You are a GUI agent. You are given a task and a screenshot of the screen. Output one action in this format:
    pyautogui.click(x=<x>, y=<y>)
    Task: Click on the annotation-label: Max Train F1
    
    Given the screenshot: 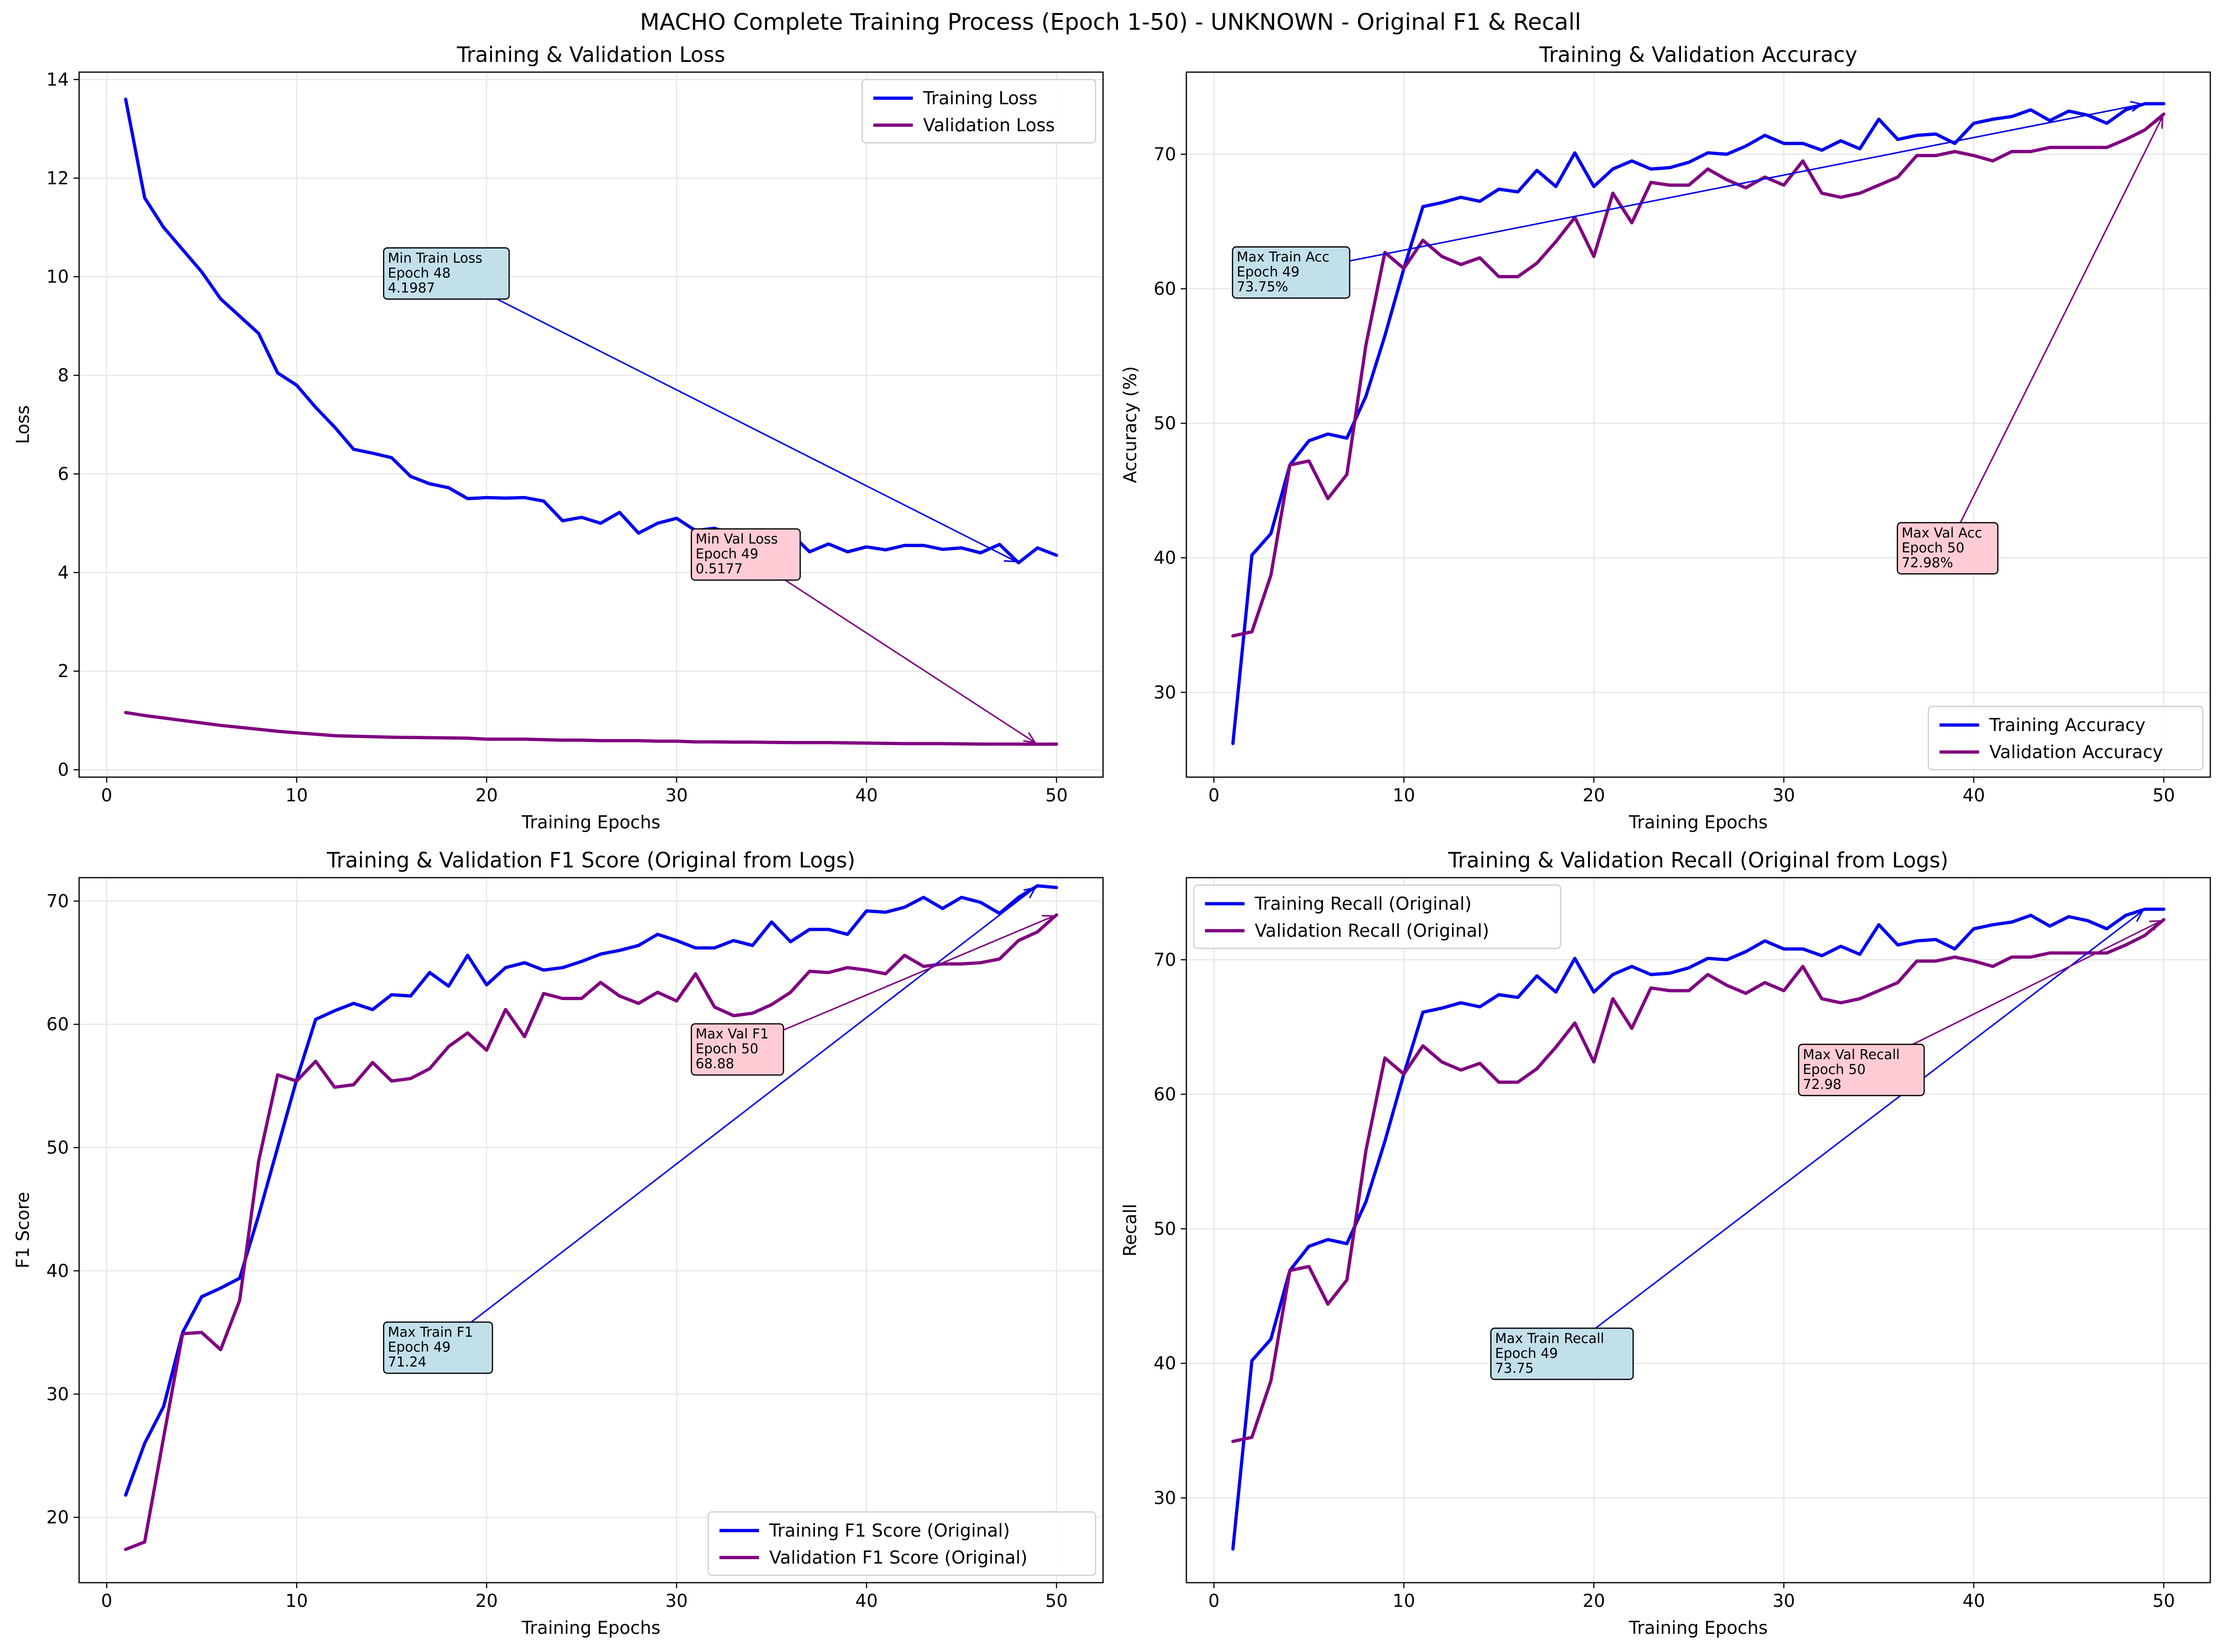 What is the action you would take?
    pyautogui.click(x=430, y=1332)
    